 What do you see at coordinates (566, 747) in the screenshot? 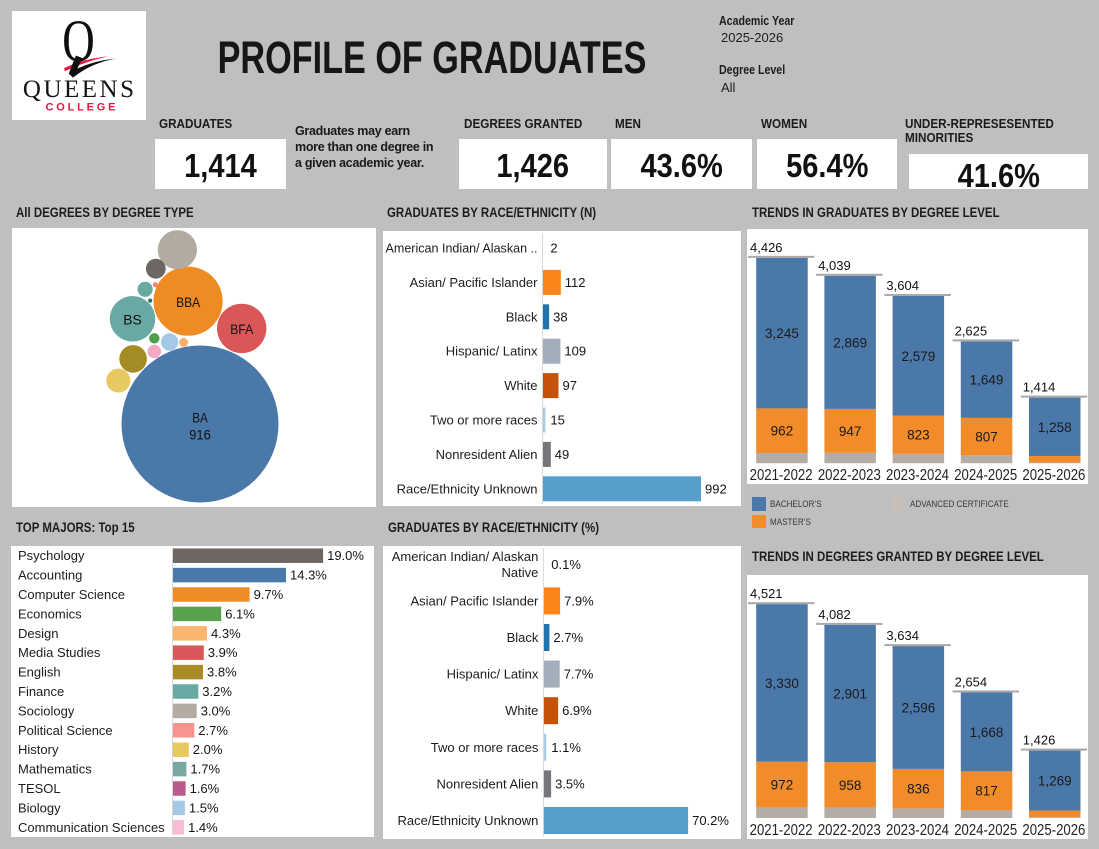
I see `svg-text: 1.1%` at bounding box center [566, 747].